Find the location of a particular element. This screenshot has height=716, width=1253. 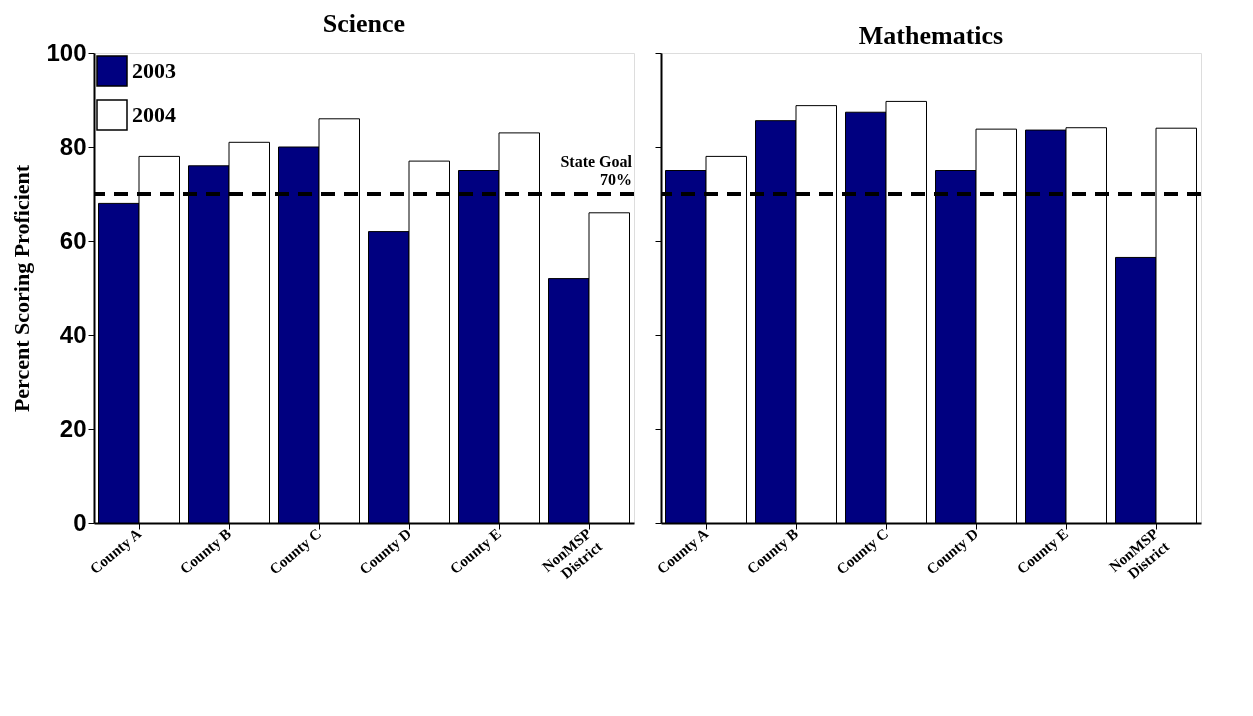

legend-label: 2003 is located at coordinates (154, 70).